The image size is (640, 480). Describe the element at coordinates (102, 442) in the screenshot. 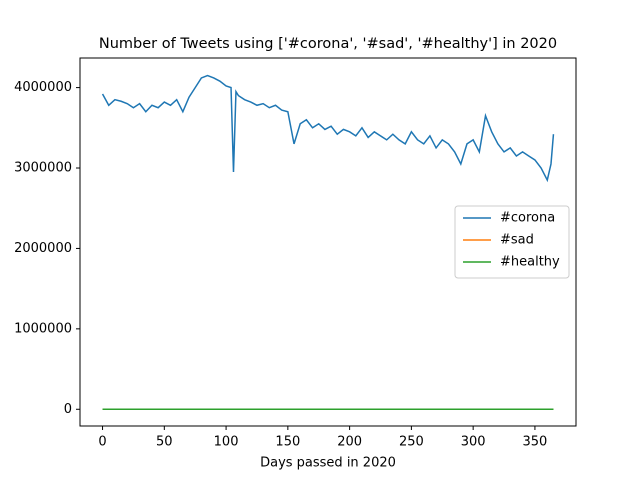

I see `x-tick-label: 0` at that location.